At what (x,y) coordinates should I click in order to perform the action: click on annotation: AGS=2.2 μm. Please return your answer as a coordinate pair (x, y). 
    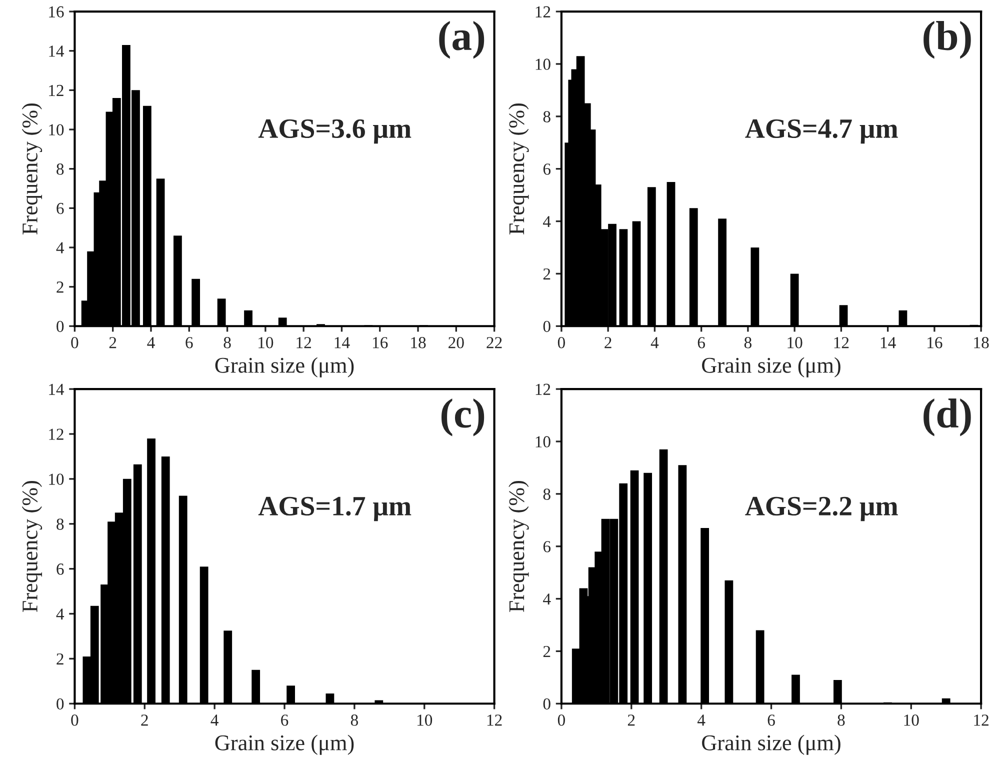
    Looking at the image, I should click on (821, 509).